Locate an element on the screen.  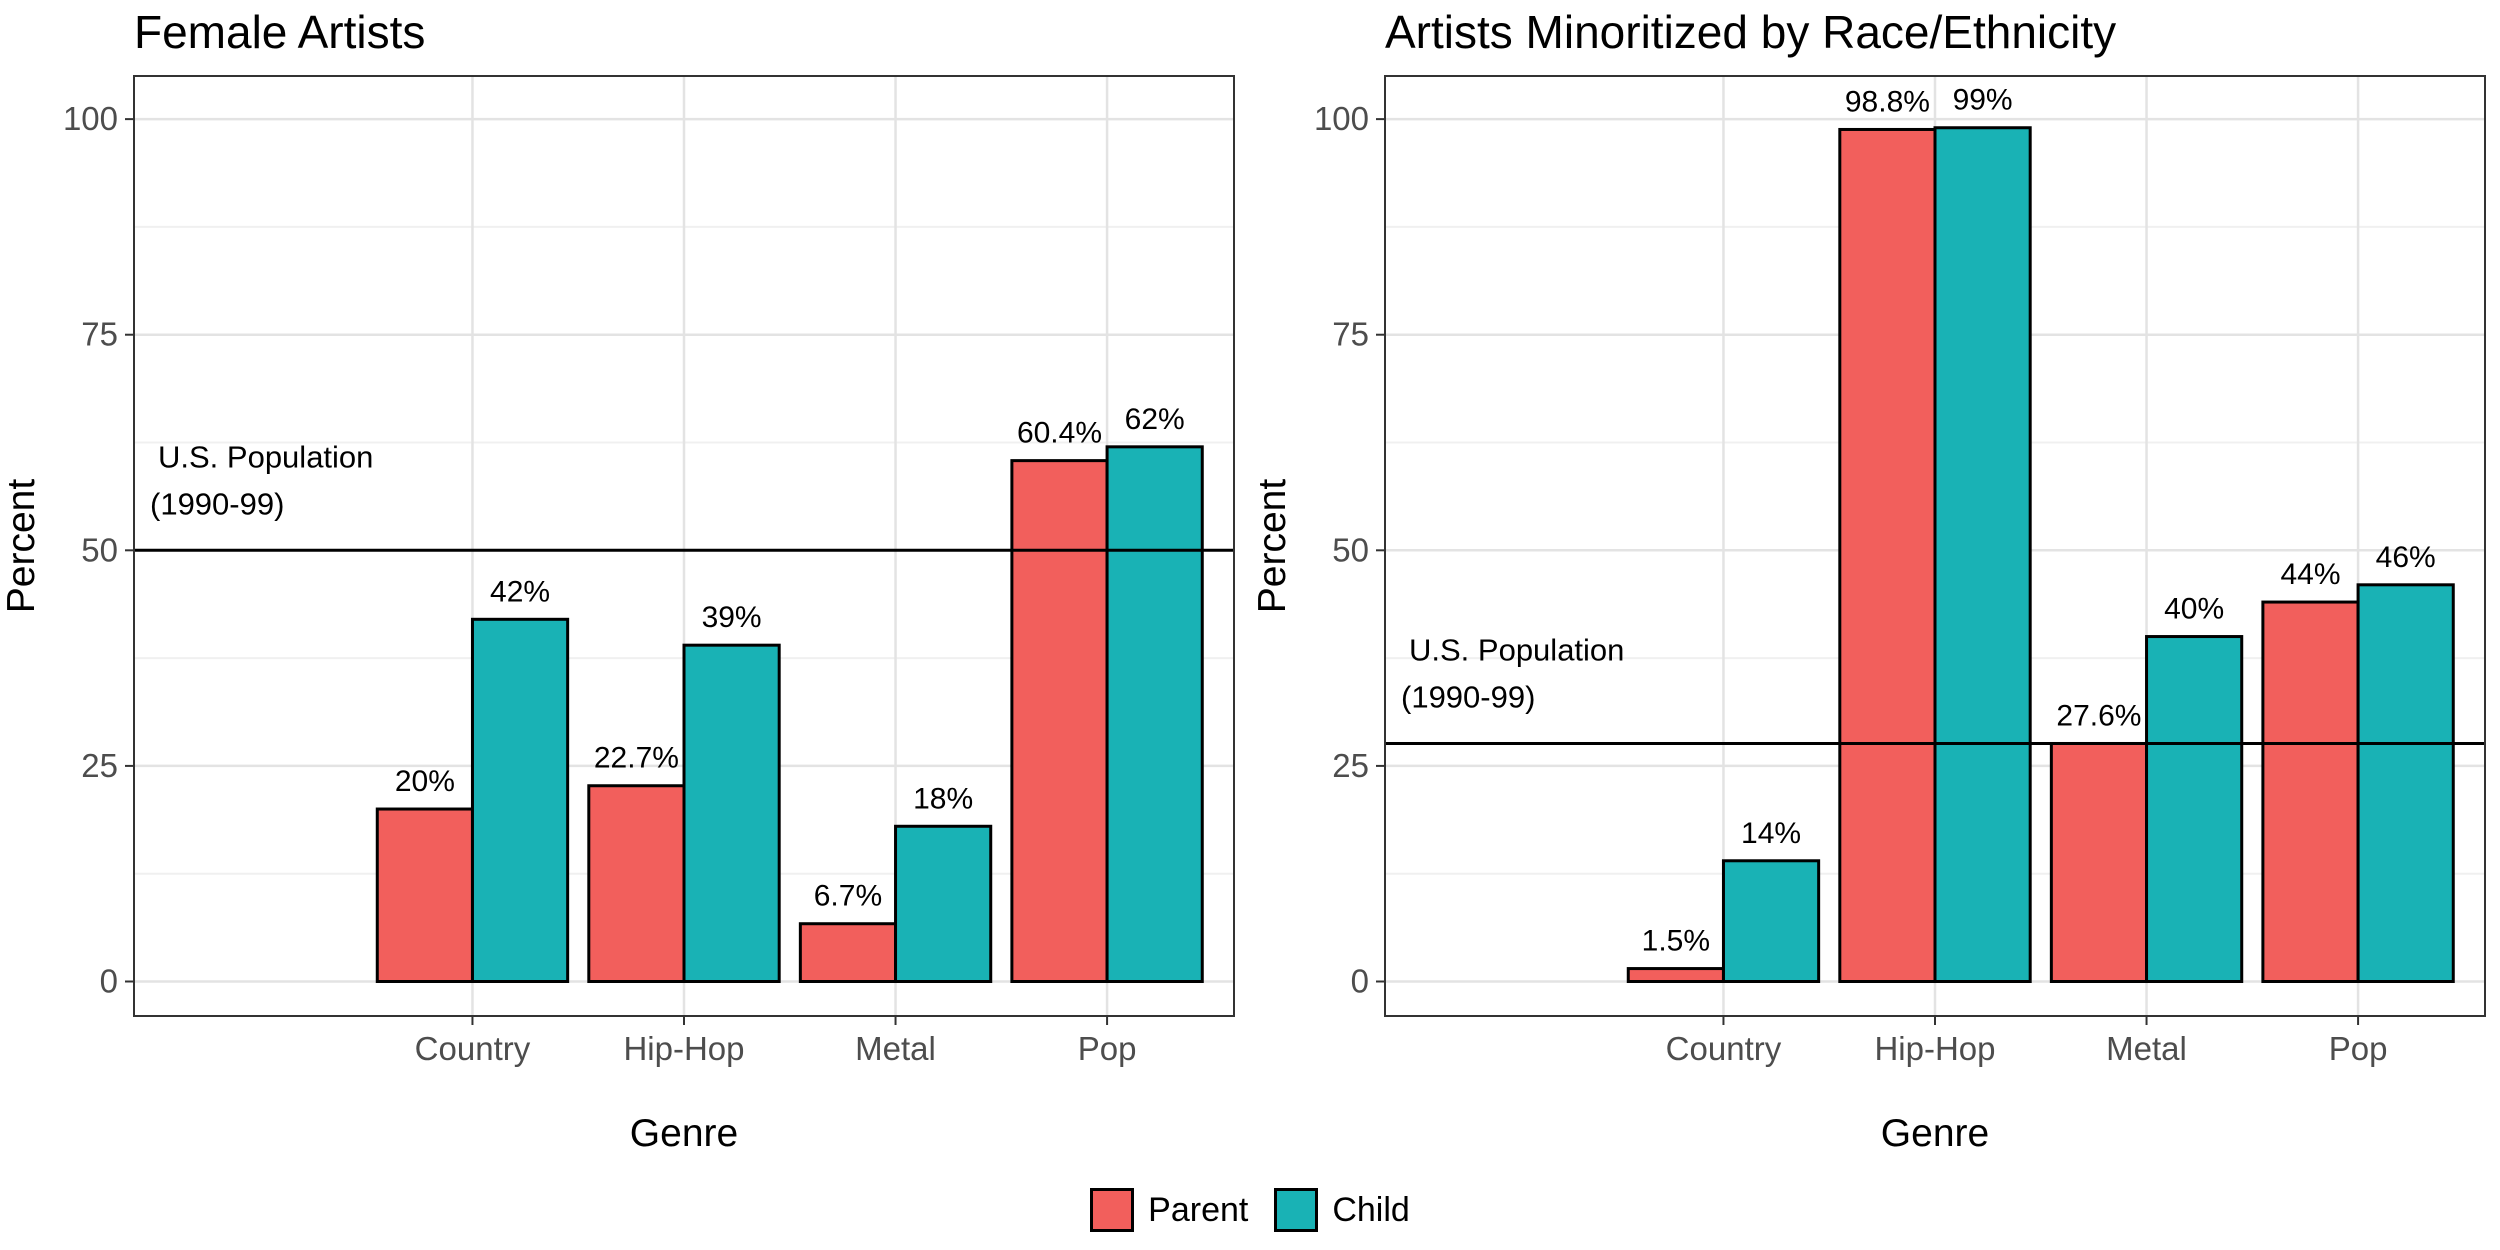
bar-label-child: 40% is located at coordinates (2194, 609).